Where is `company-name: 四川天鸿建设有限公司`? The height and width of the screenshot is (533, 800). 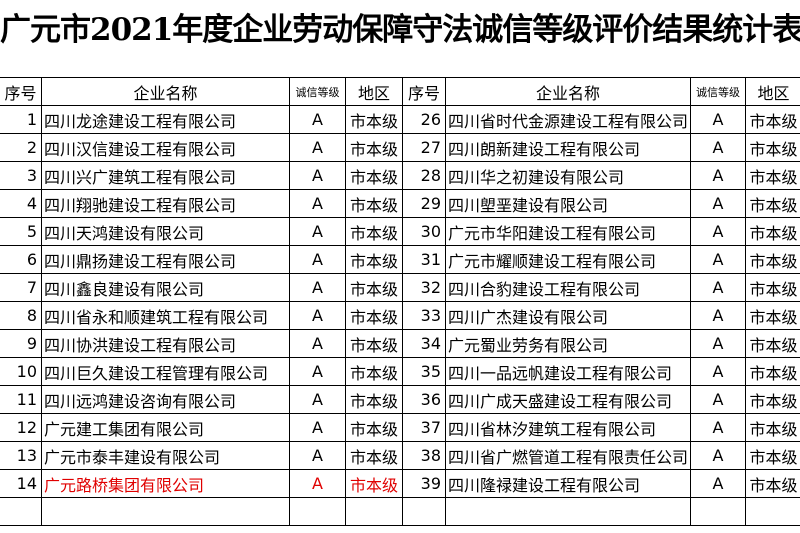 company-name: 四川天鸿建设有限公司 is located at coordinates (165, 231).